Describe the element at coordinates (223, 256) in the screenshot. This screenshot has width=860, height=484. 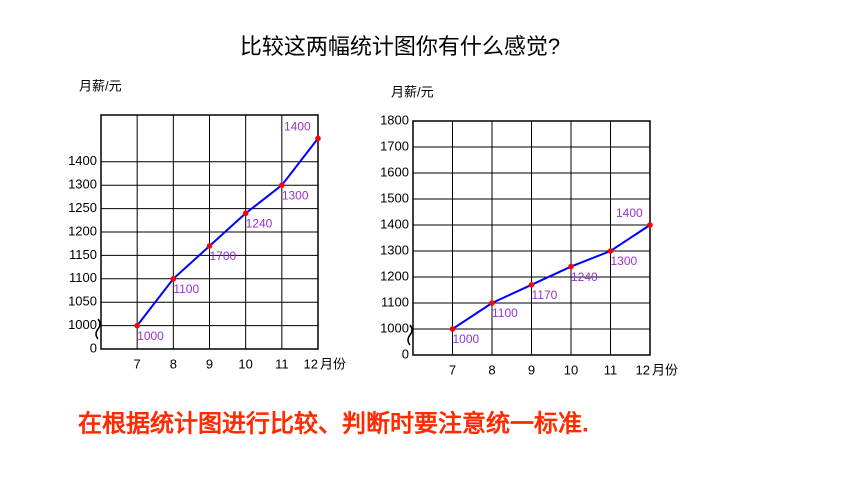
I see `data-annotation: 1700` at that location.